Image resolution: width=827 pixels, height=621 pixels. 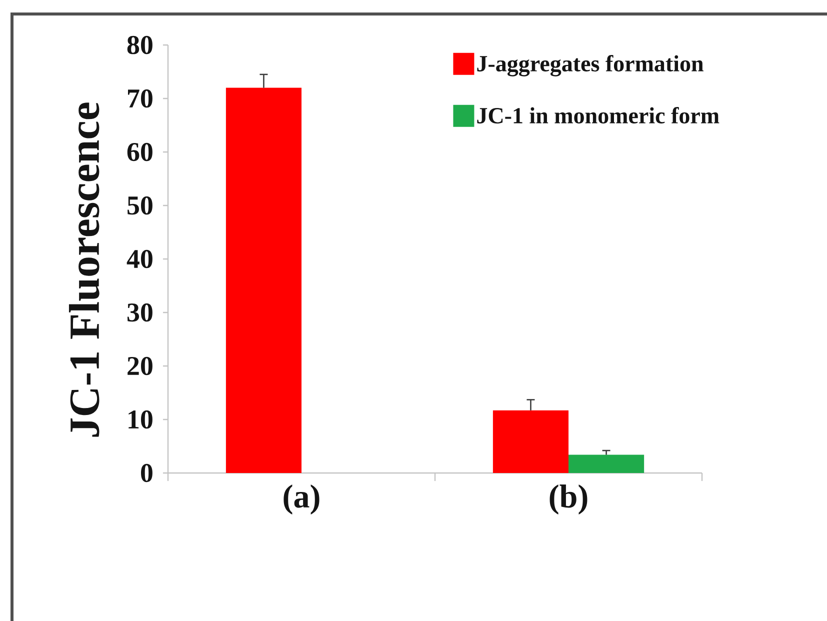 What do you see at coordinates (146, 473) in the screenshot?
I see `y-tick-label: 0` at bounding box center [146, 473].